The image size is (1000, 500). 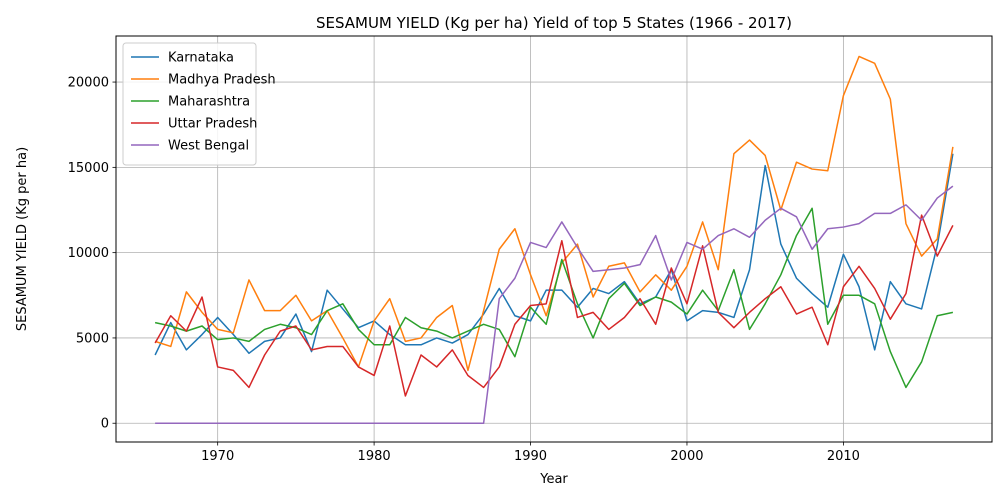 I want to click on y-tick-label: 15000, so click(x=88, y=168).